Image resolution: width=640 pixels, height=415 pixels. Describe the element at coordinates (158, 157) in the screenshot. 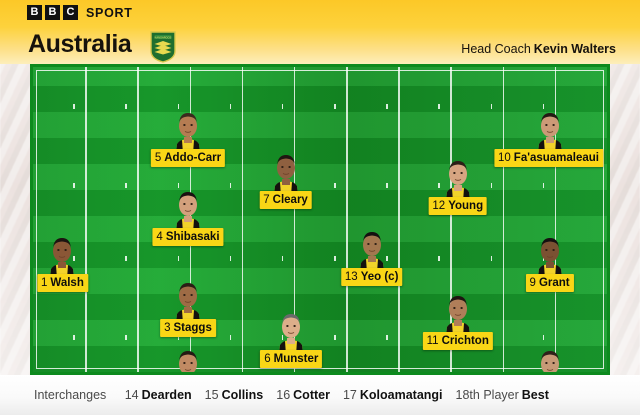

I see `player-number: 5` at that location.